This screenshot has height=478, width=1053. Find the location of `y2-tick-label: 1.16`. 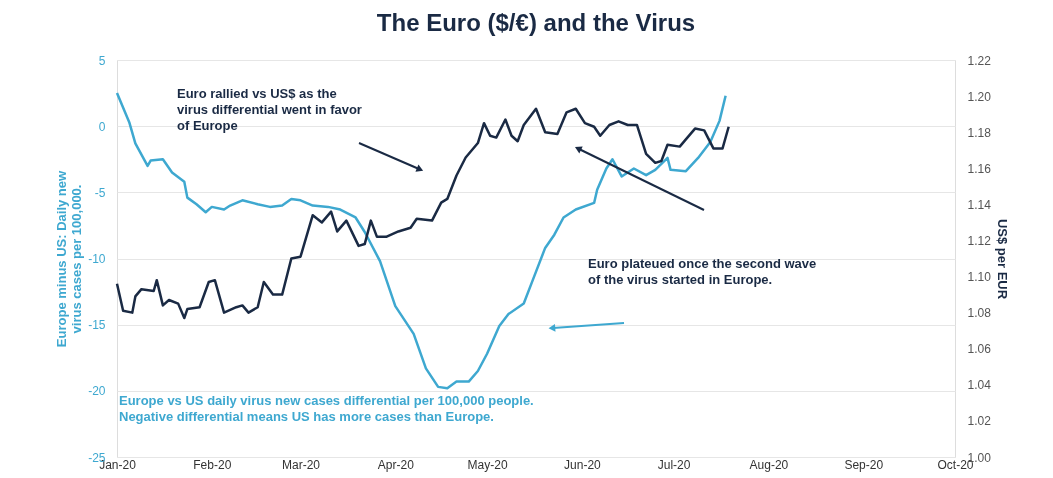

y2-tick-label: 1.16 is located at coordinates (979, 168).